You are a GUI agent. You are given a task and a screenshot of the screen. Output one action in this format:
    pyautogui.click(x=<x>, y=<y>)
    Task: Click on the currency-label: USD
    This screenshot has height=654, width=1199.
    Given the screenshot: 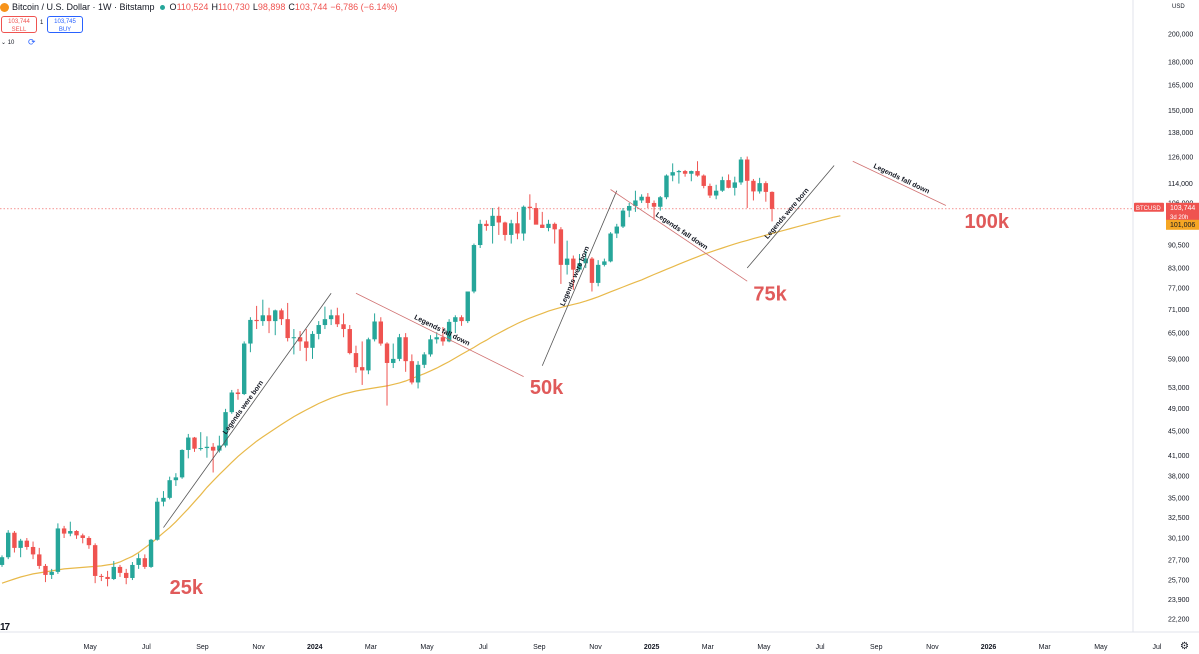 What is the action you would take?
    pyautogui.click(x=1178, y=7)
    